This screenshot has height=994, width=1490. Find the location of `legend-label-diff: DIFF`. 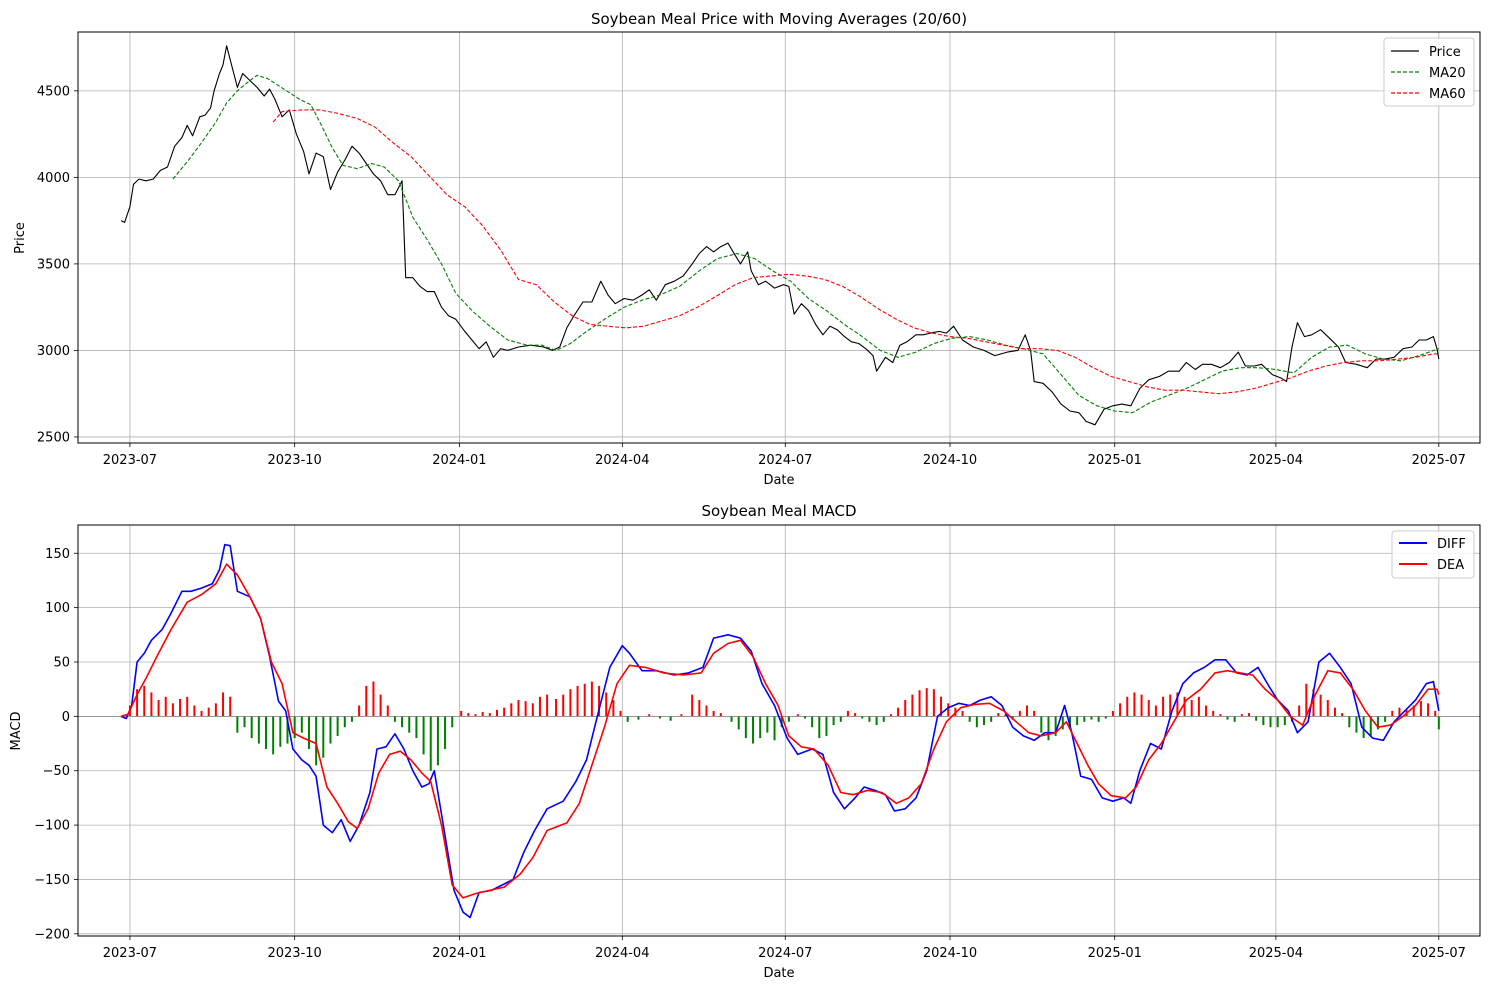

legend-label-diff: DIFF is located at coordinates (1451, 544).